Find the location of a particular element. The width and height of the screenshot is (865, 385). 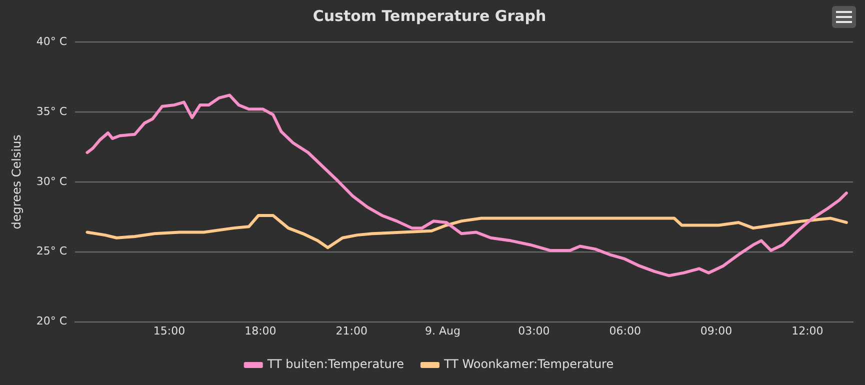

y-axis-title: degrees Celsius is located at coordinates (16, 182).